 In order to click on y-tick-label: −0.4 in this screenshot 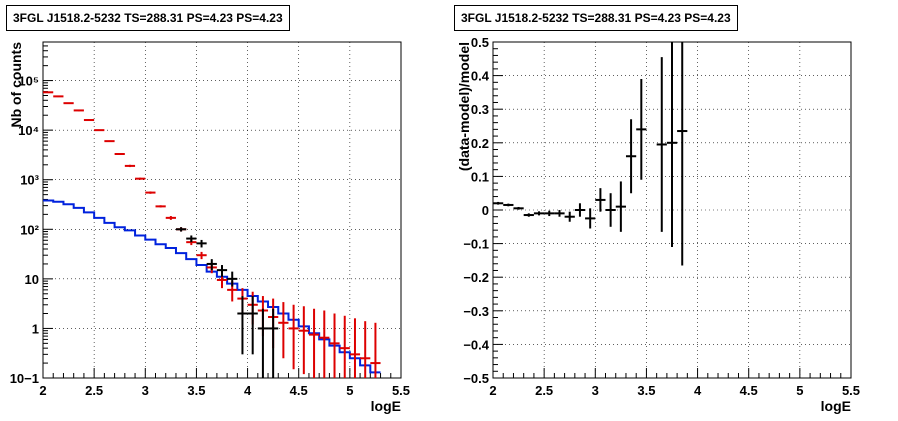, I will do `click(476, 344)`.